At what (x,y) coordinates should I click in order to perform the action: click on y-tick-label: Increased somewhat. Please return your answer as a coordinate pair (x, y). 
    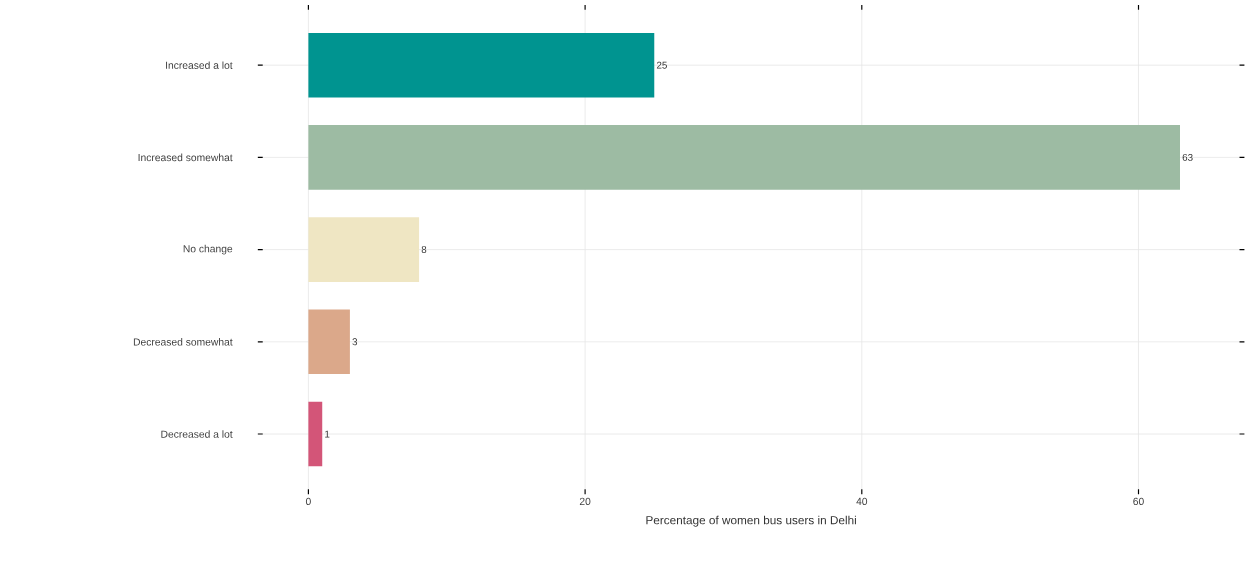
    Looking at the image, I should click on (185, 157).